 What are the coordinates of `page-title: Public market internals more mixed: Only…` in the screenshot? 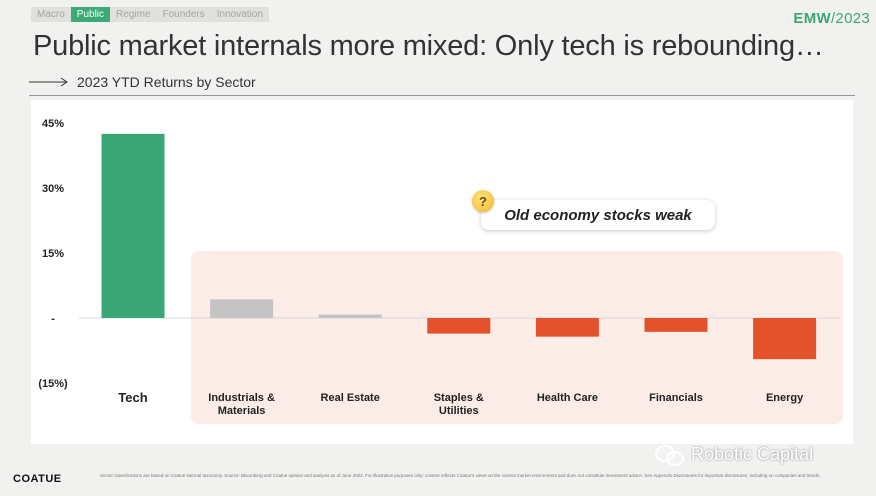 It's located at (428, 46).